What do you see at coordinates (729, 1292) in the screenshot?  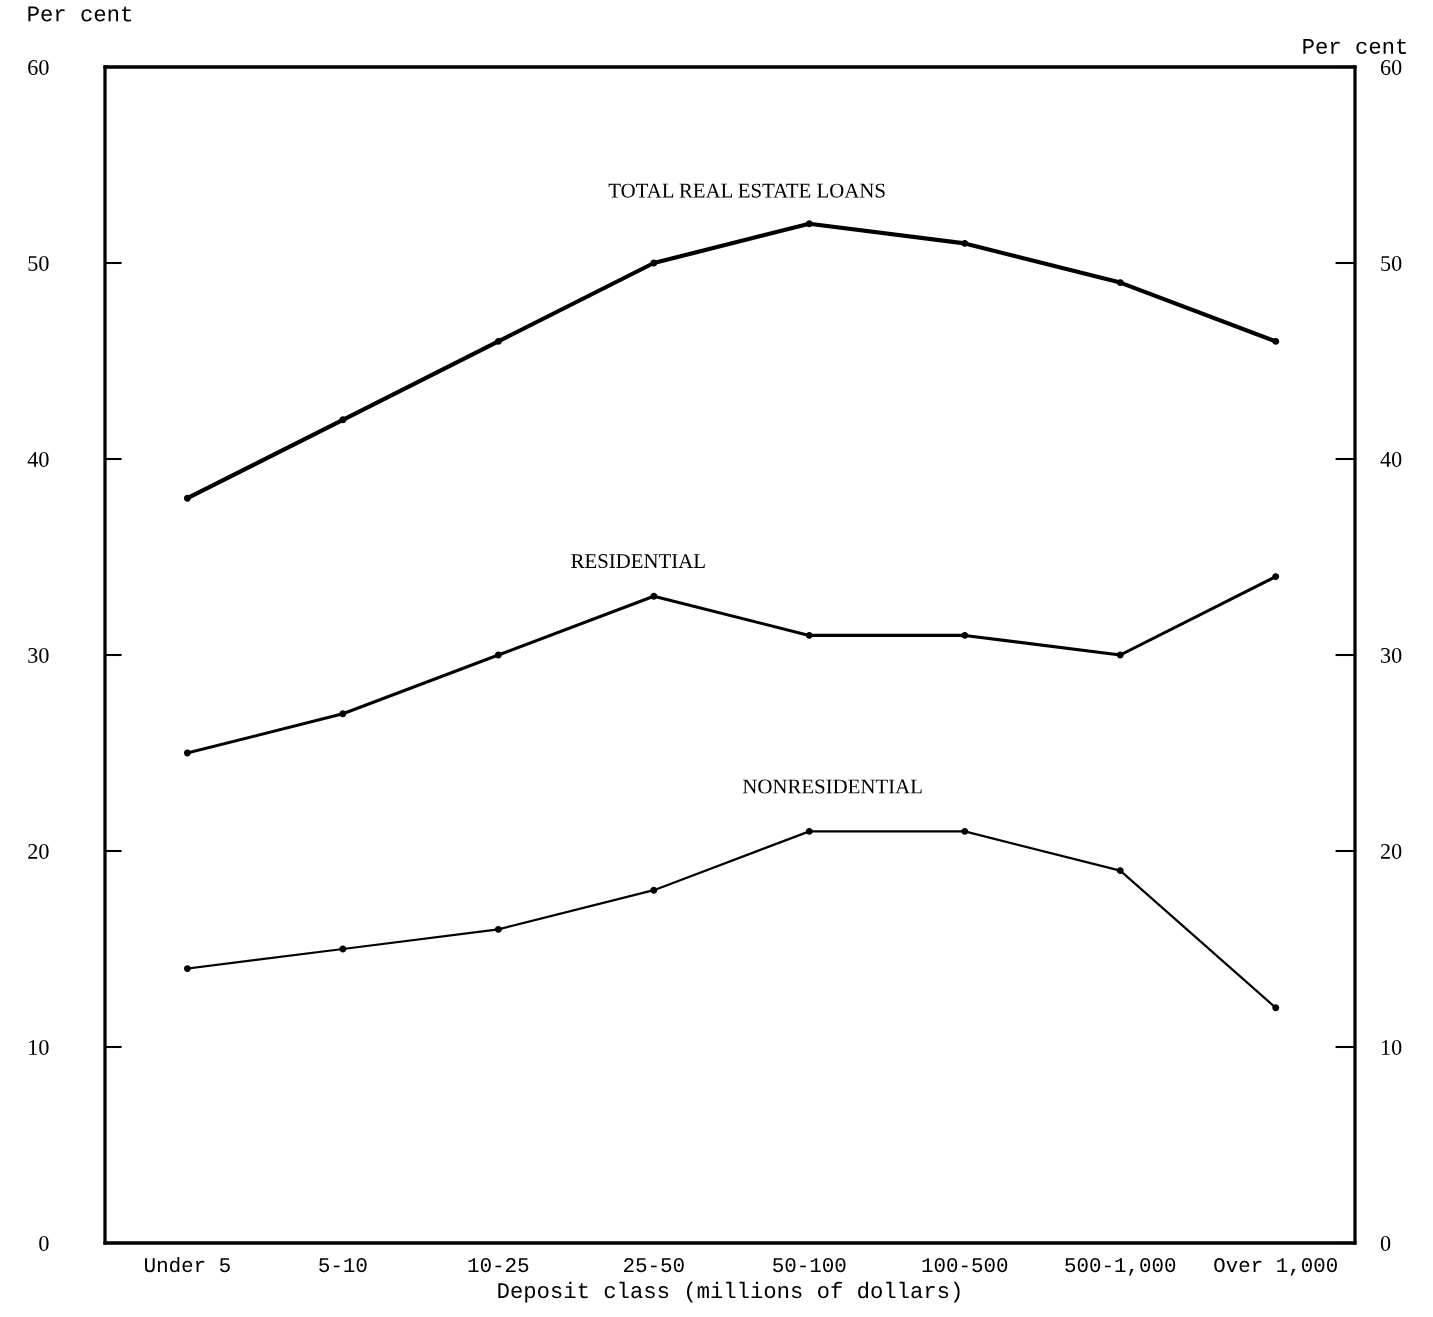 I see `x-axis-title: Deposit class (millions of dollars)` at bounding box center [729, 1292].